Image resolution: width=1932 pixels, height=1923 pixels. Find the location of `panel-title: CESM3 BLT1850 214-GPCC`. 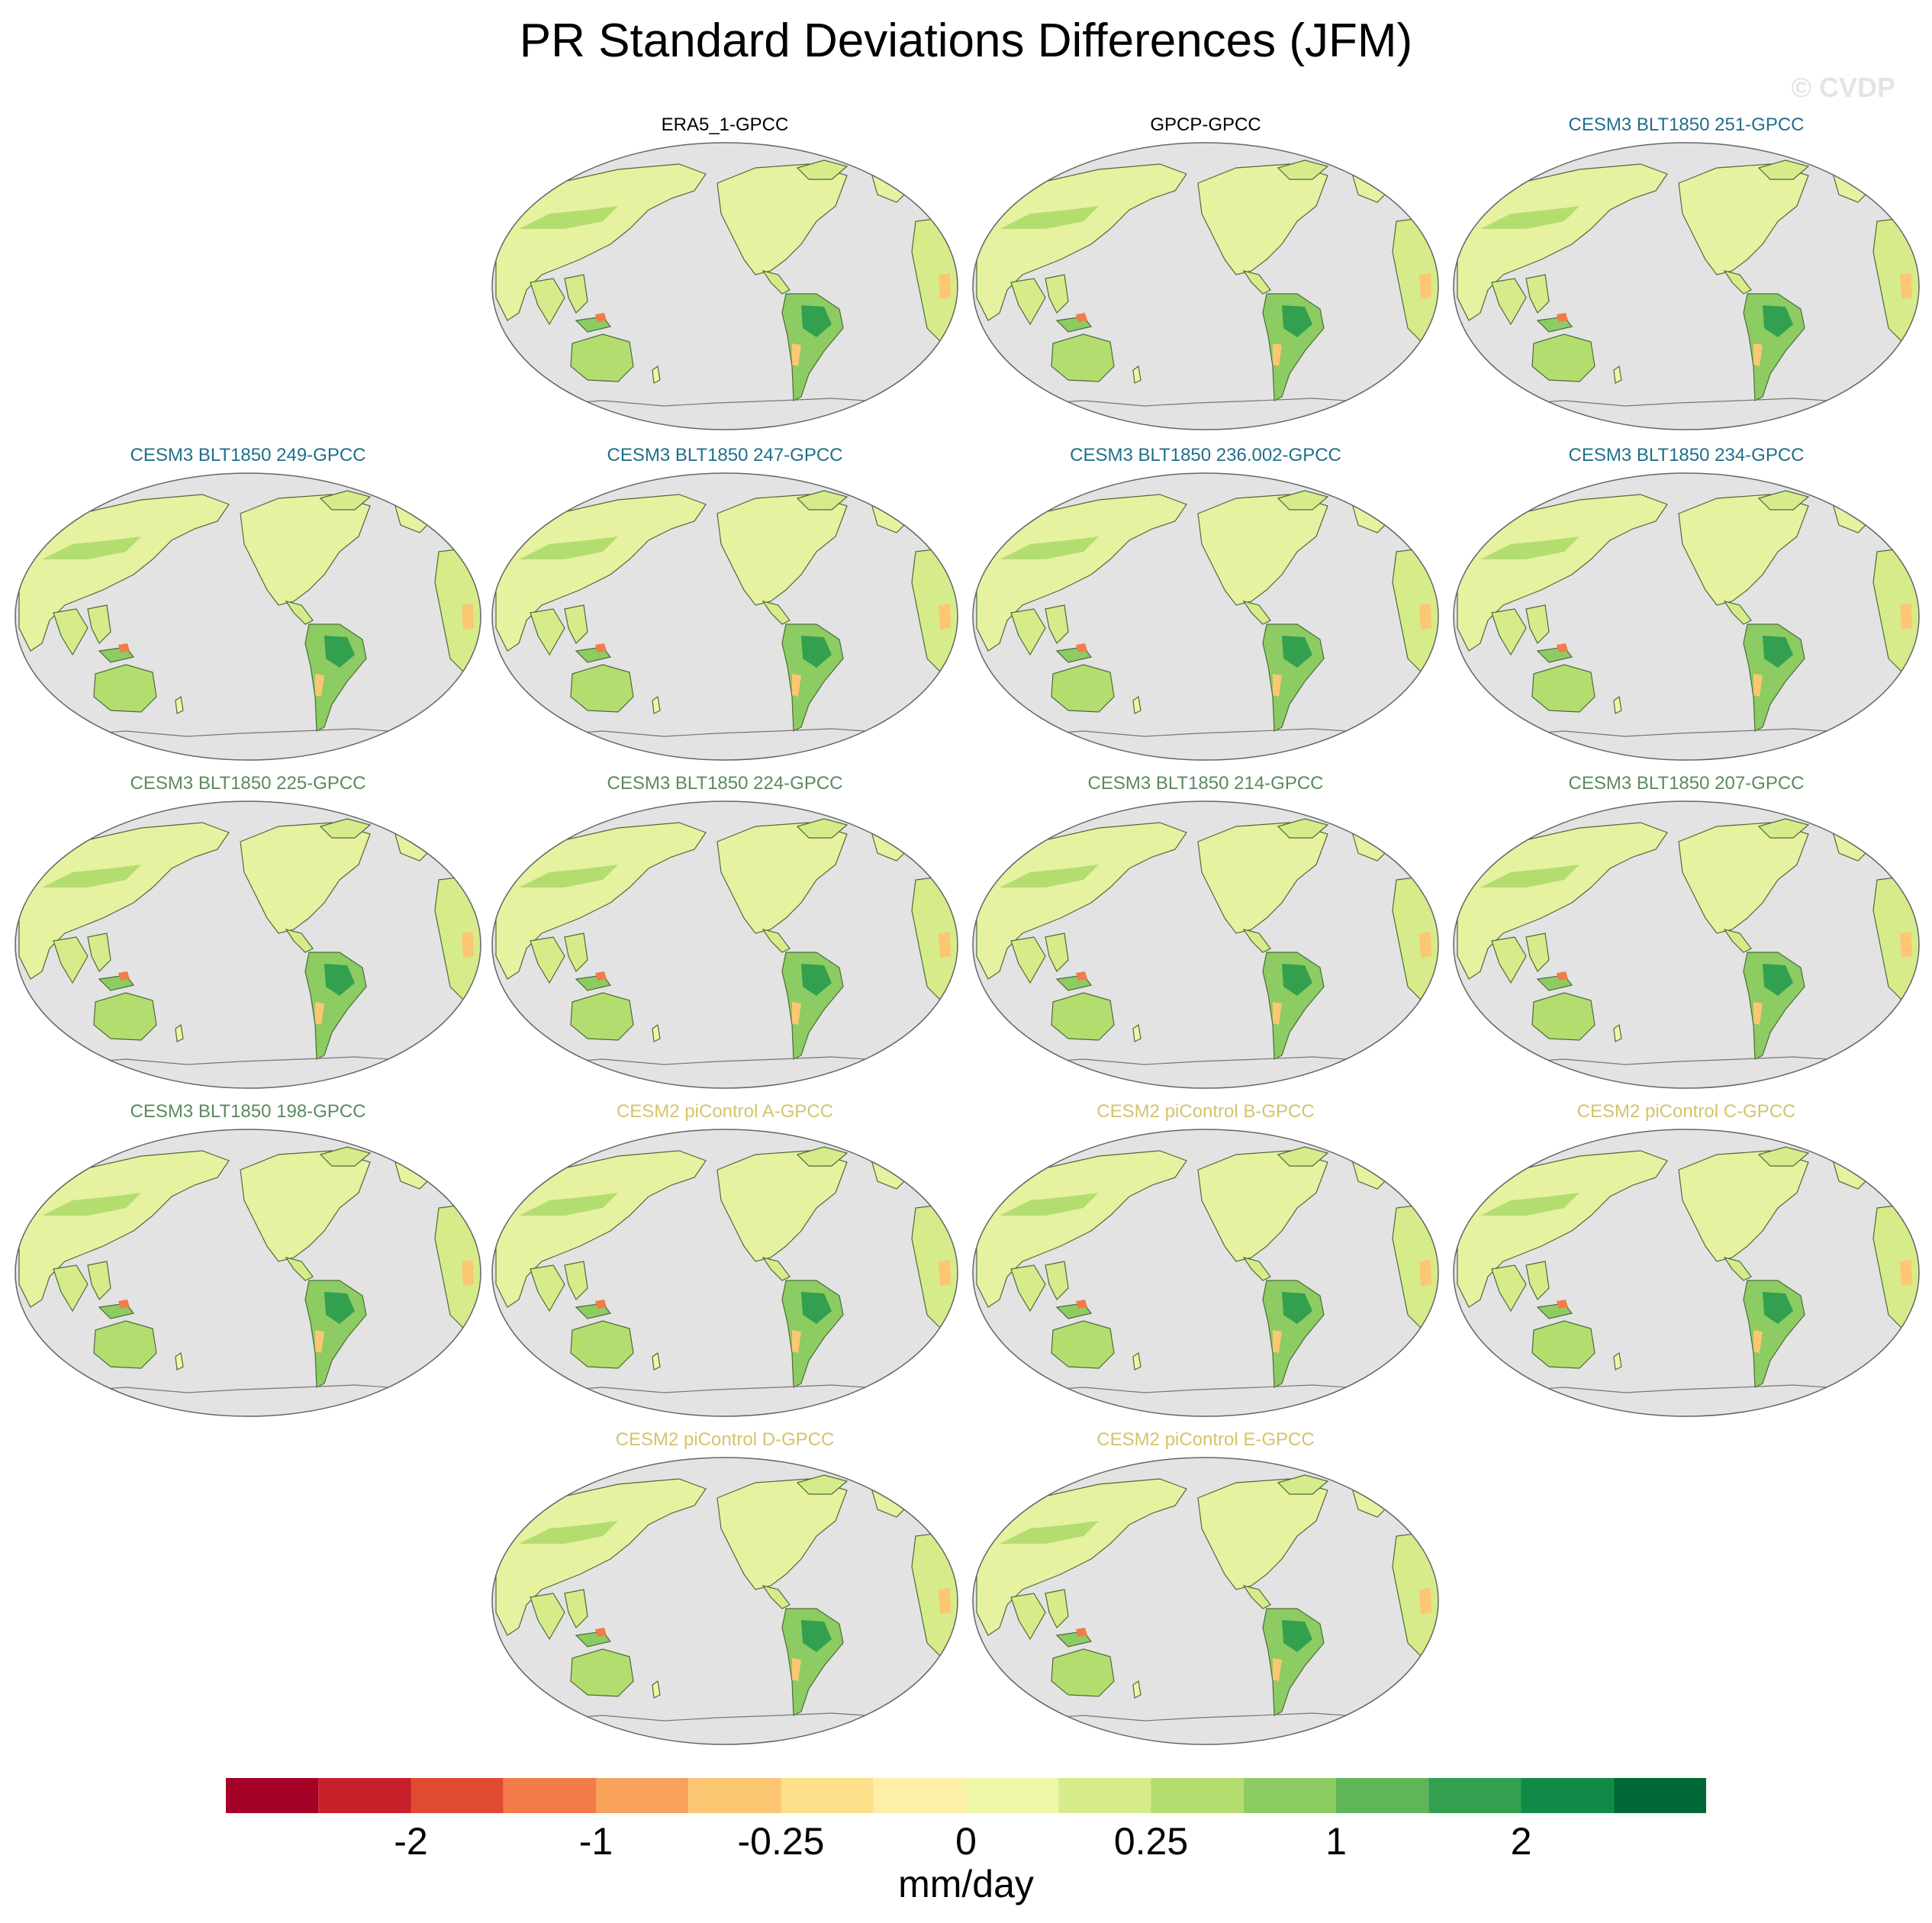

panel-title: CESM3 BLT1850 214-GPCC is located at coordinates (1205, 783).